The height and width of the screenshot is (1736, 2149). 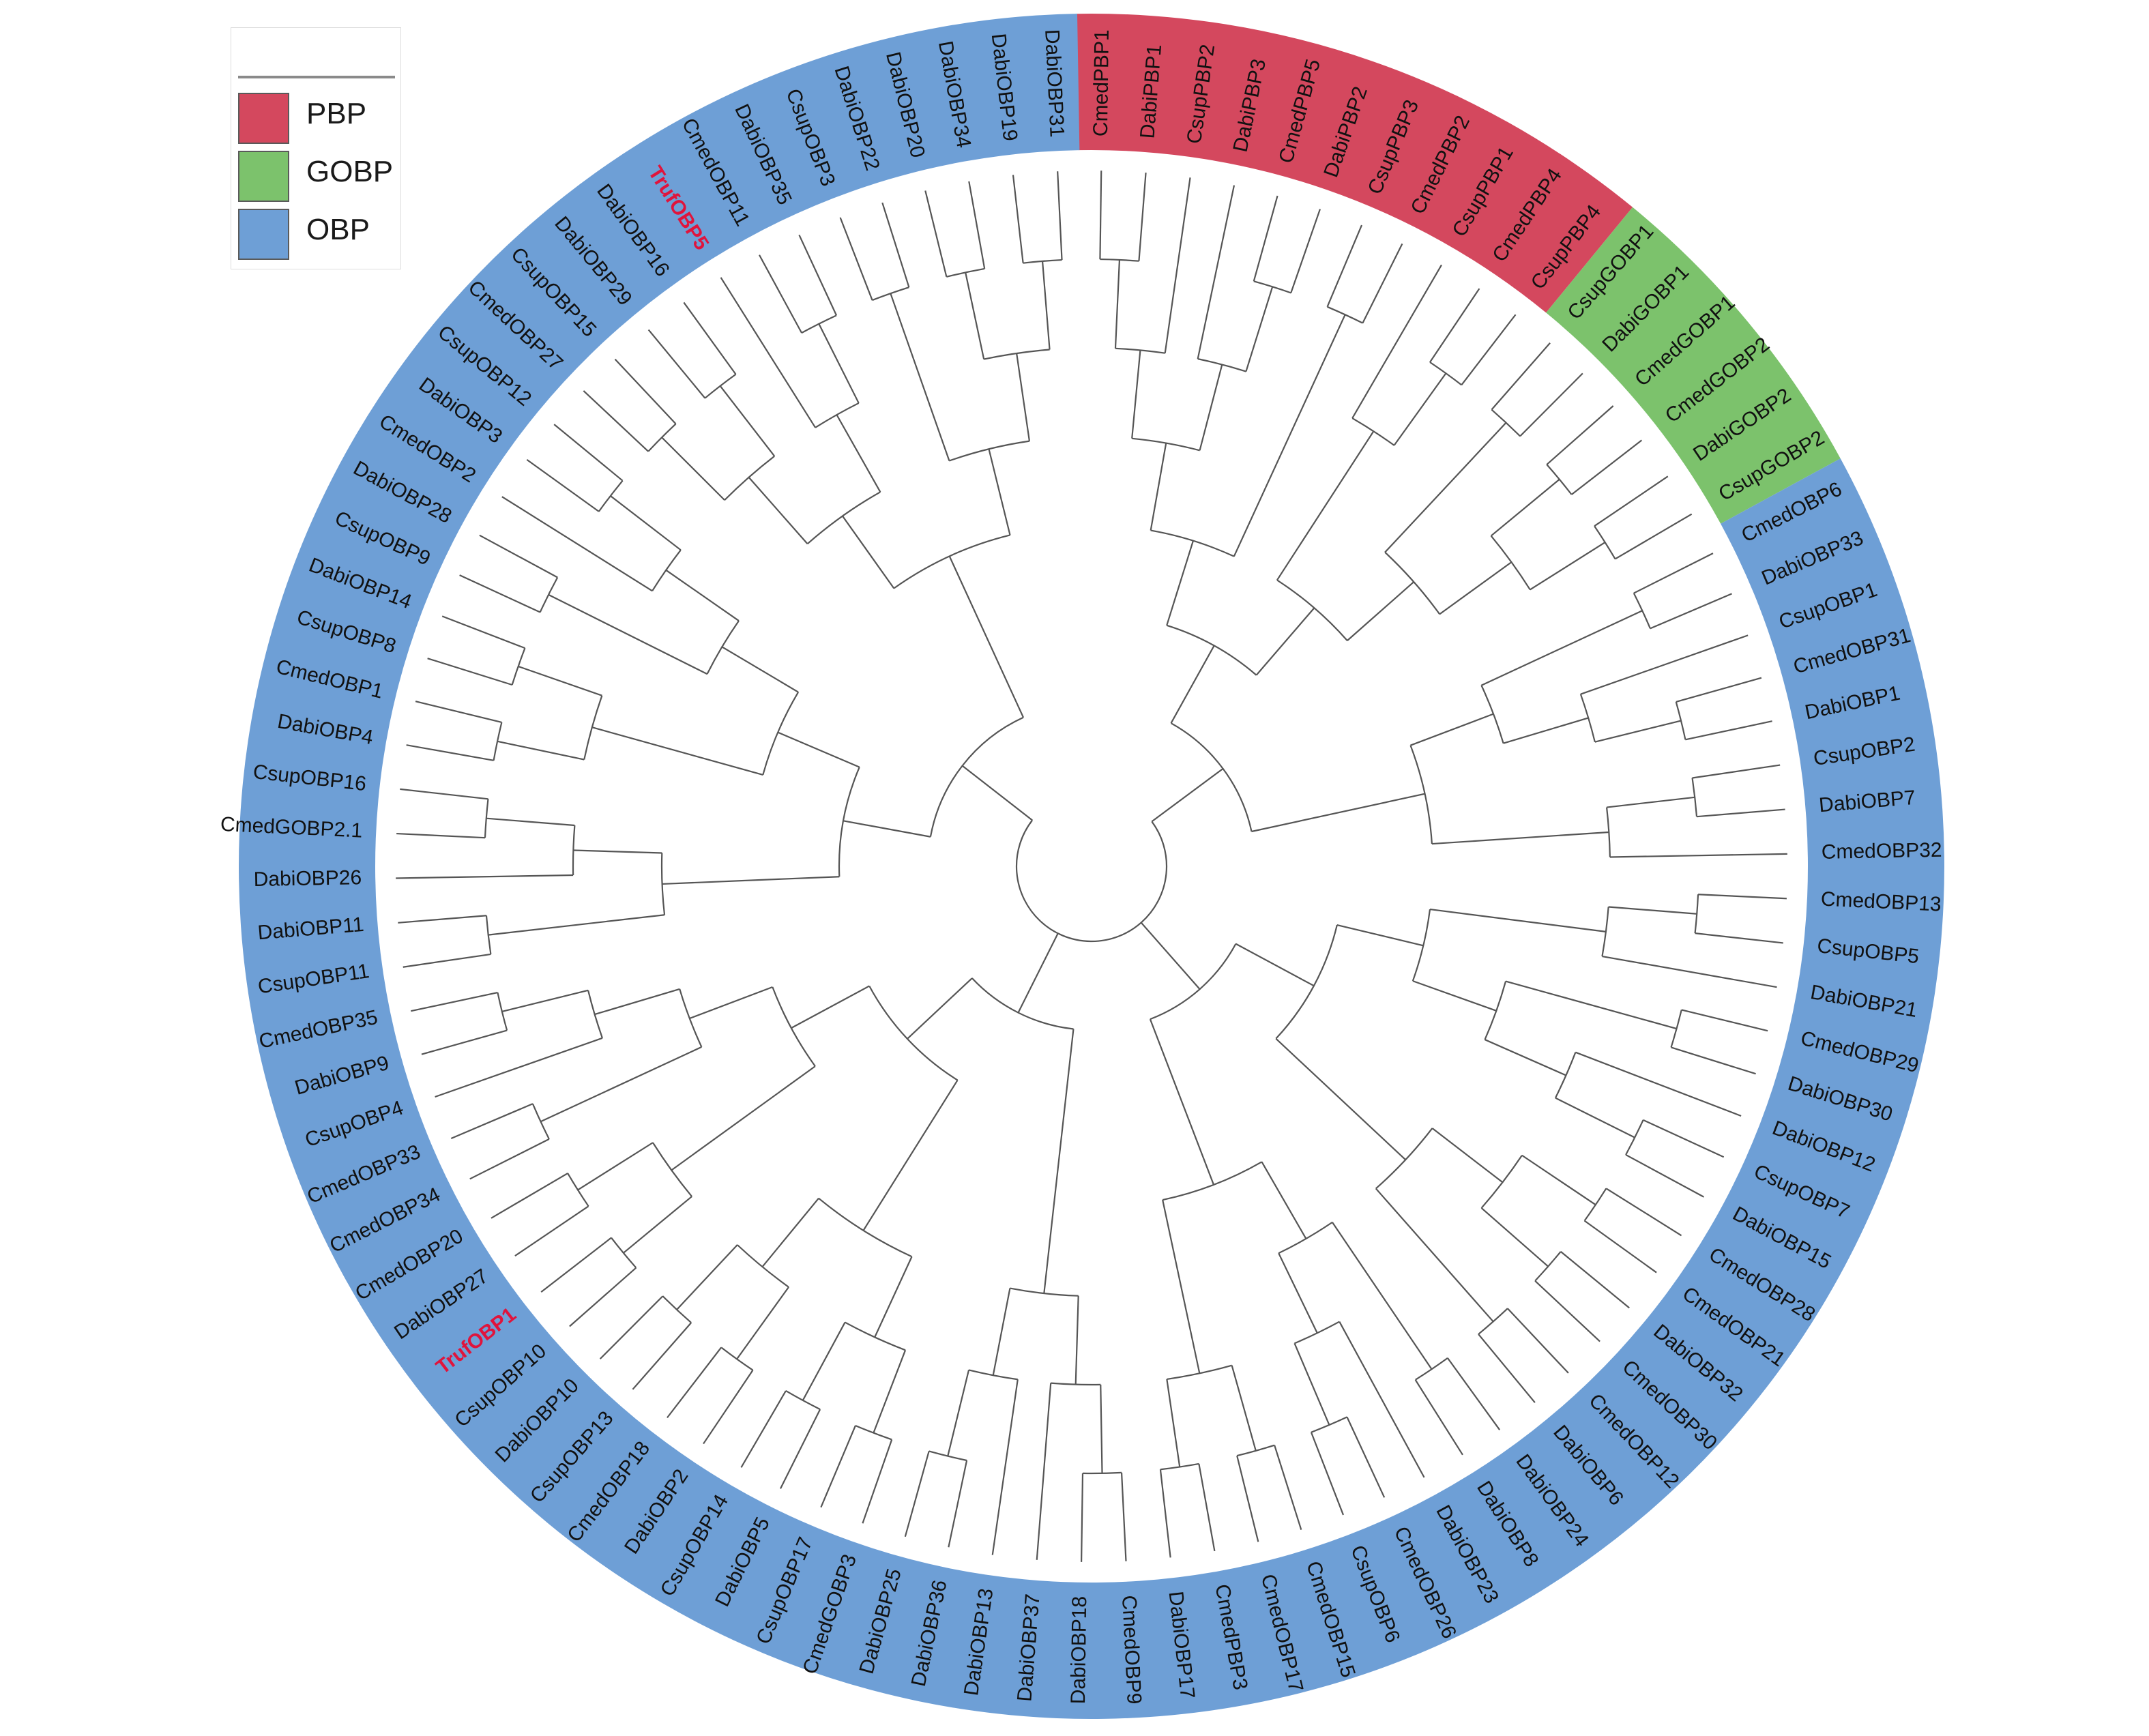 I want to click on legend-divider, so click(x=316, y=77).